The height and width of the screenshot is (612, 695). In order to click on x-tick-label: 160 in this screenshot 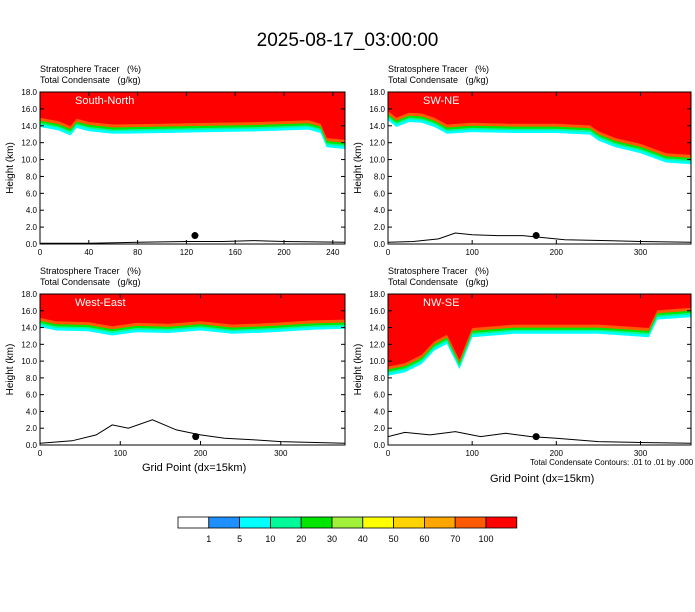, I will do `click(236, 252)`.